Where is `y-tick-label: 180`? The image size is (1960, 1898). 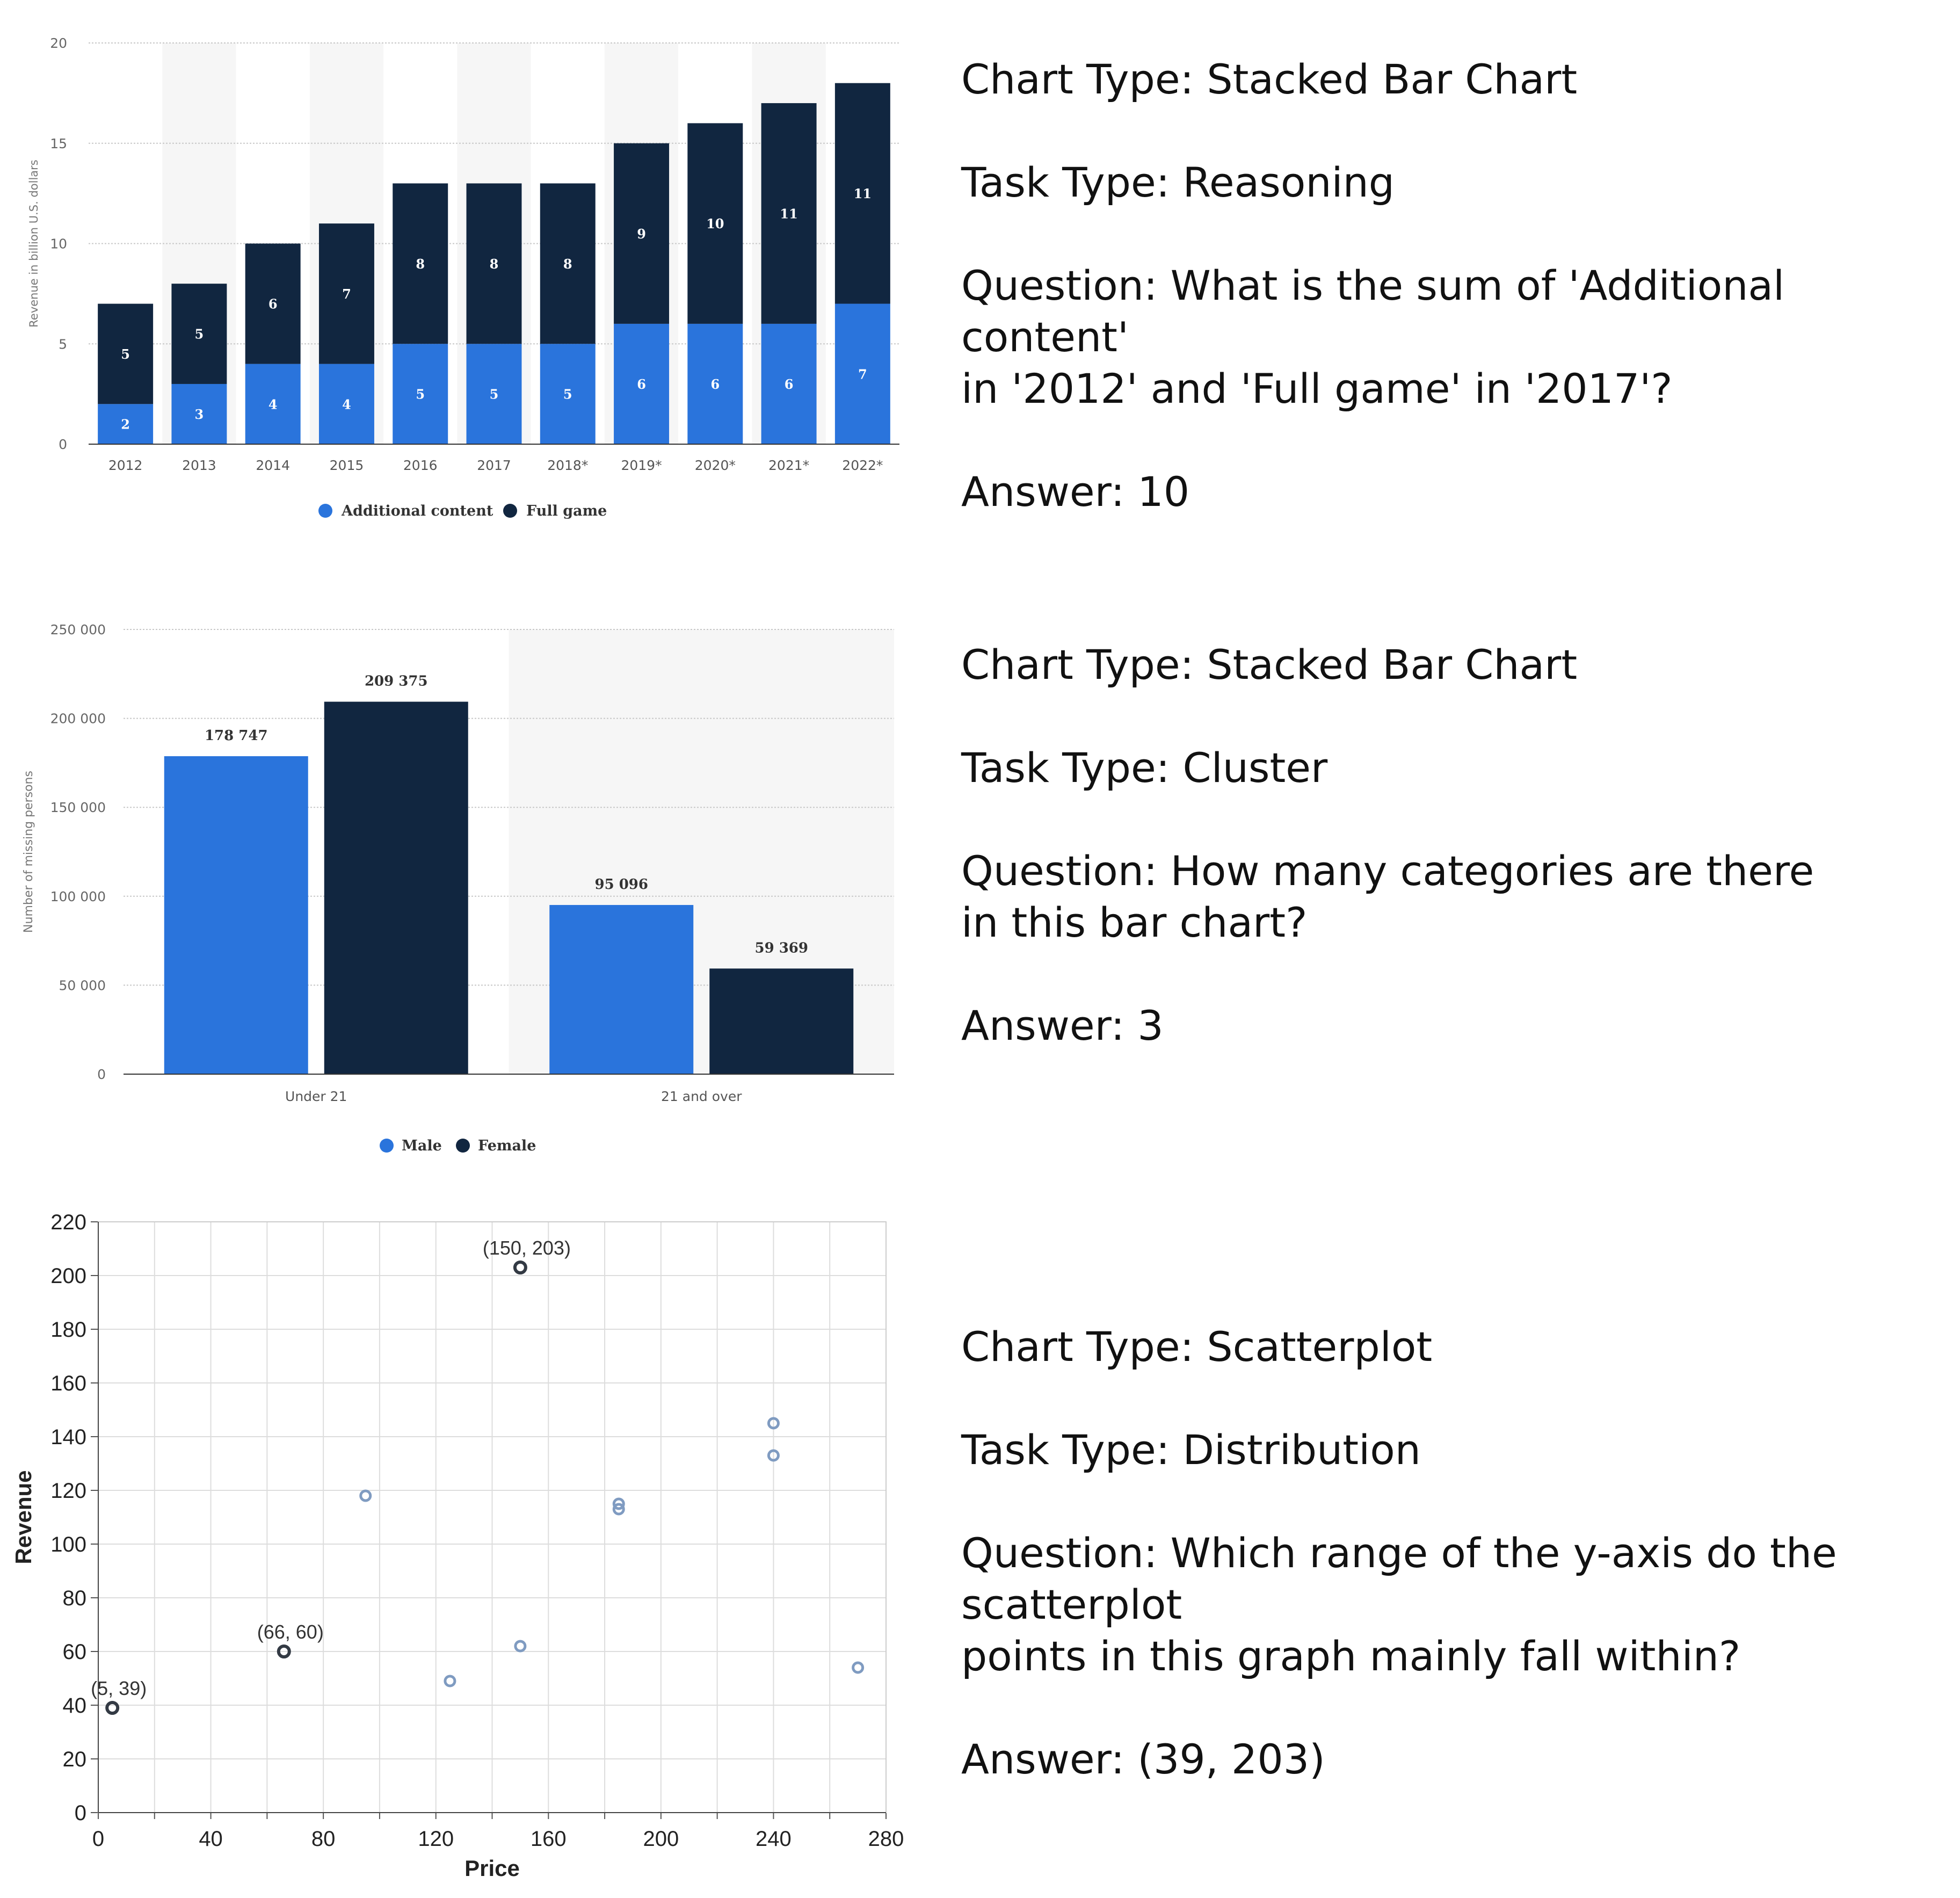 y-tick-label: 180 is located at coordinates (68, 1330).